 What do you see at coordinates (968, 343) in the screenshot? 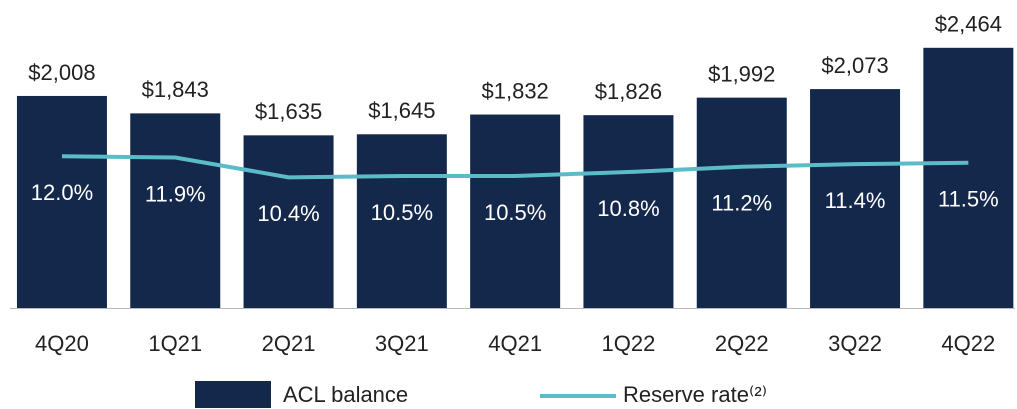
I see `x-tick-label: 4Q22` at bounding box center [968, 343].